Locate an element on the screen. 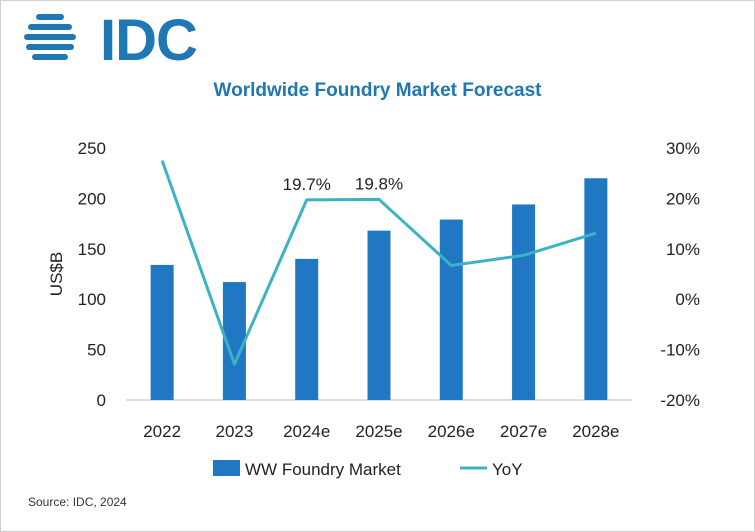  bar-2023 is located at coordinates (234, 341).